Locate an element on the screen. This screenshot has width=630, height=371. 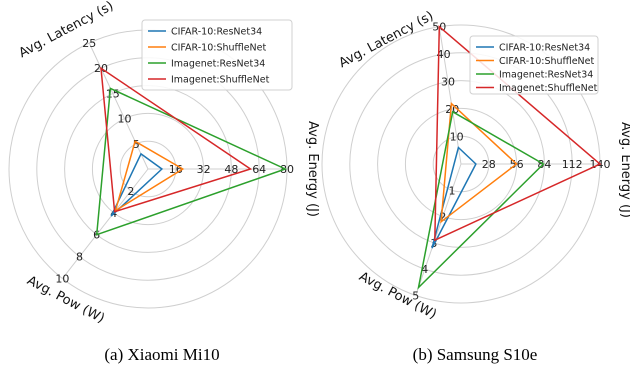
tick-label: 80 is located at coordinates (287, 169).